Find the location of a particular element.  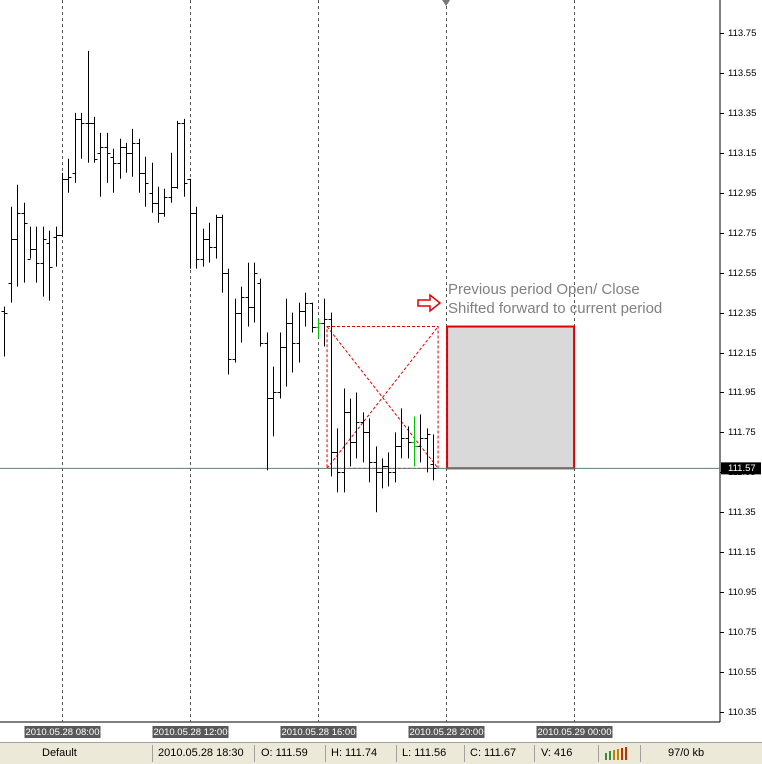

y-tick-label: 111.95 is located at coordinates (742, 392).